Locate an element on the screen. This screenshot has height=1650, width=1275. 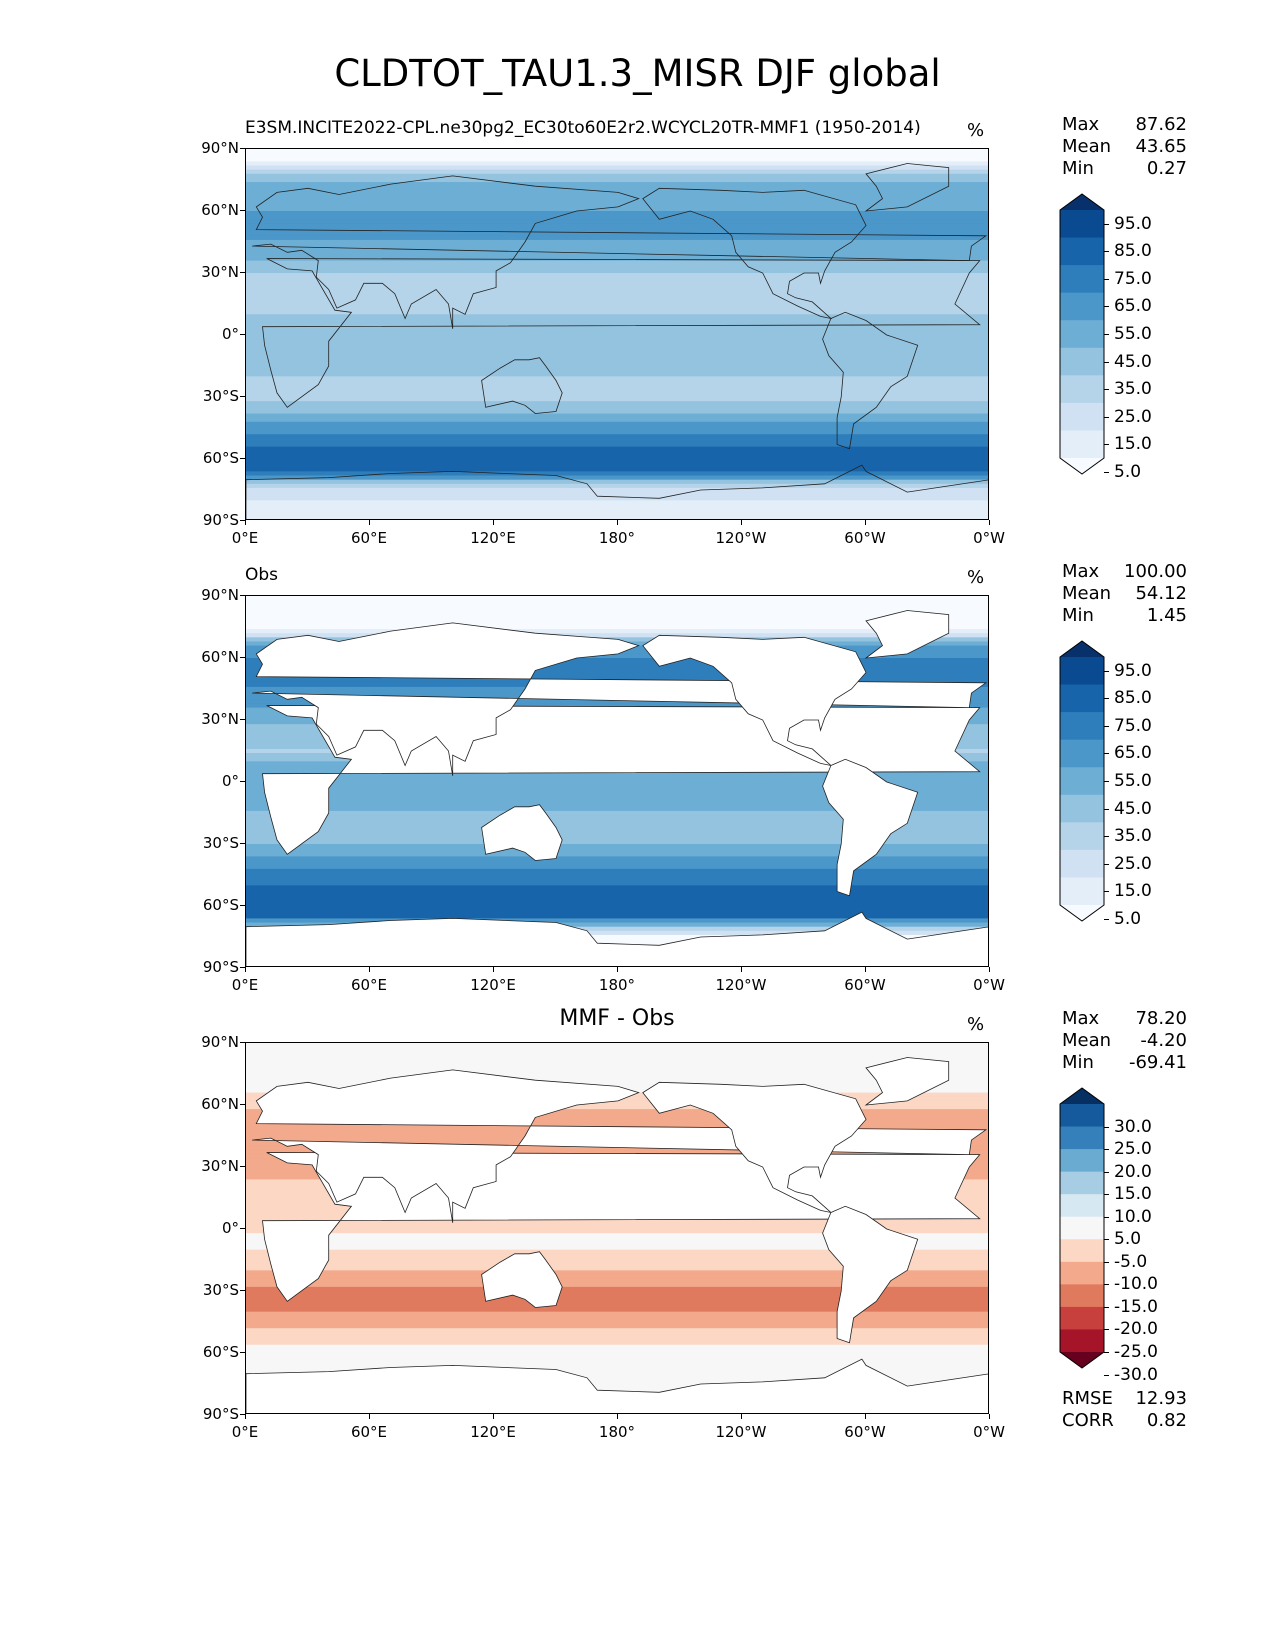
south-america-outline is located at coordinates (870, 380).